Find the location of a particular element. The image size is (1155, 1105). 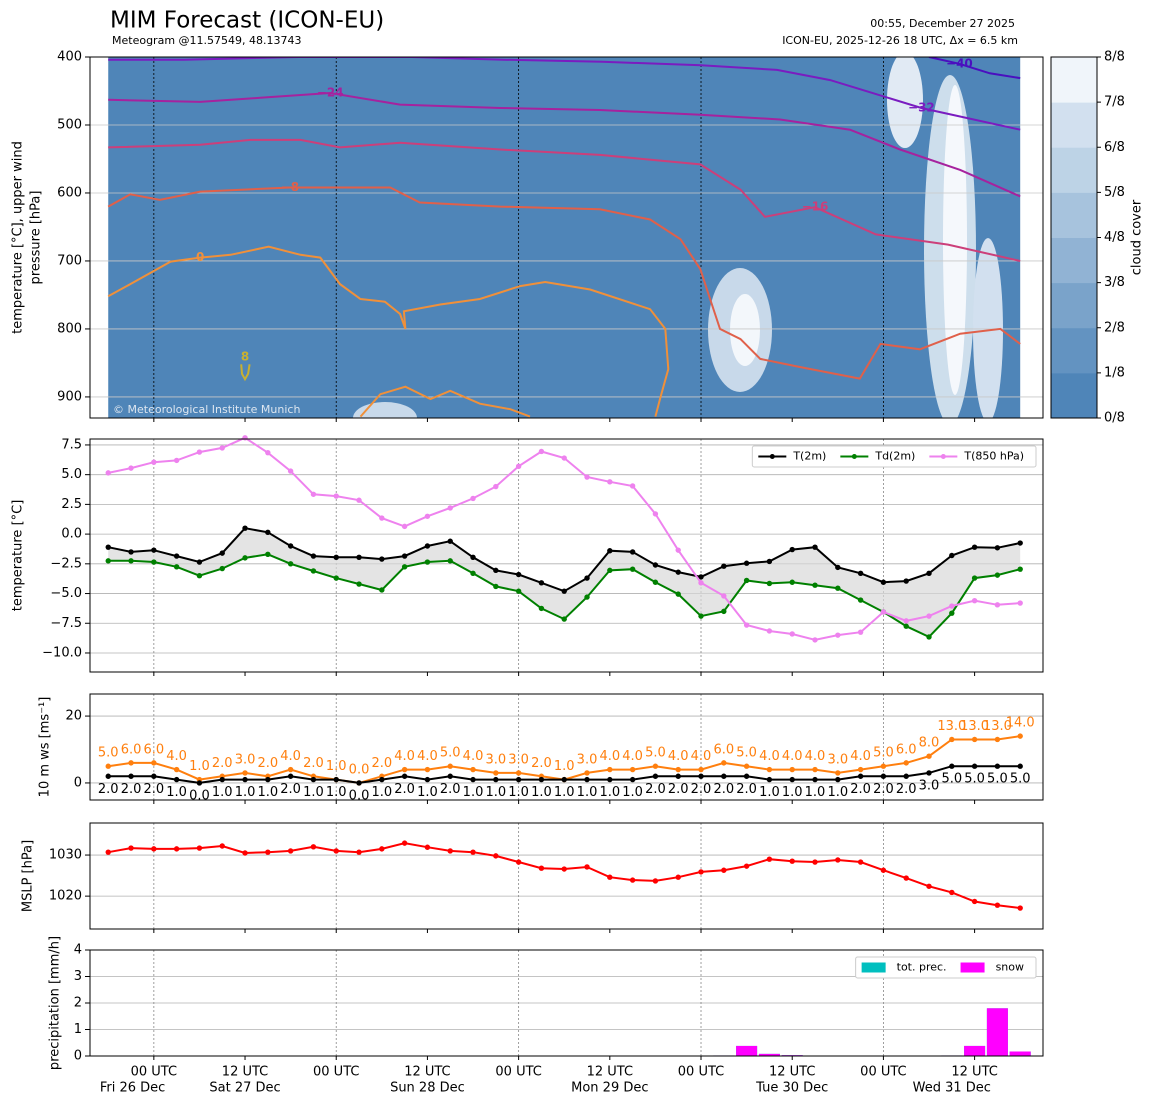

y-tick-label: −2.5 is located at coordinates (66, 563).